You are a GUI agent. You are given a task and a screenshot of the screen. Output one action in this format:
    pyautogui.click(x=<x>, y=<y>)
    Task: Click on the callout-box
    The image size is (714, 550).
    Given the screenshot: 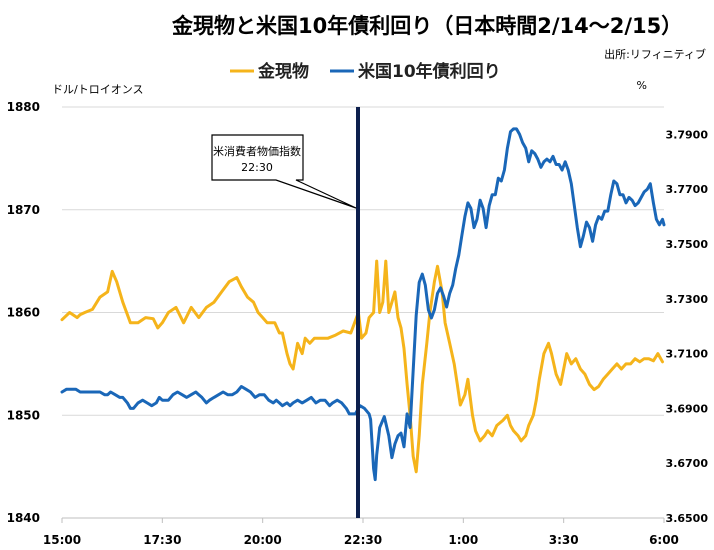 What is the action you would take?
    pyautogui.click(x=284, y=171)
    